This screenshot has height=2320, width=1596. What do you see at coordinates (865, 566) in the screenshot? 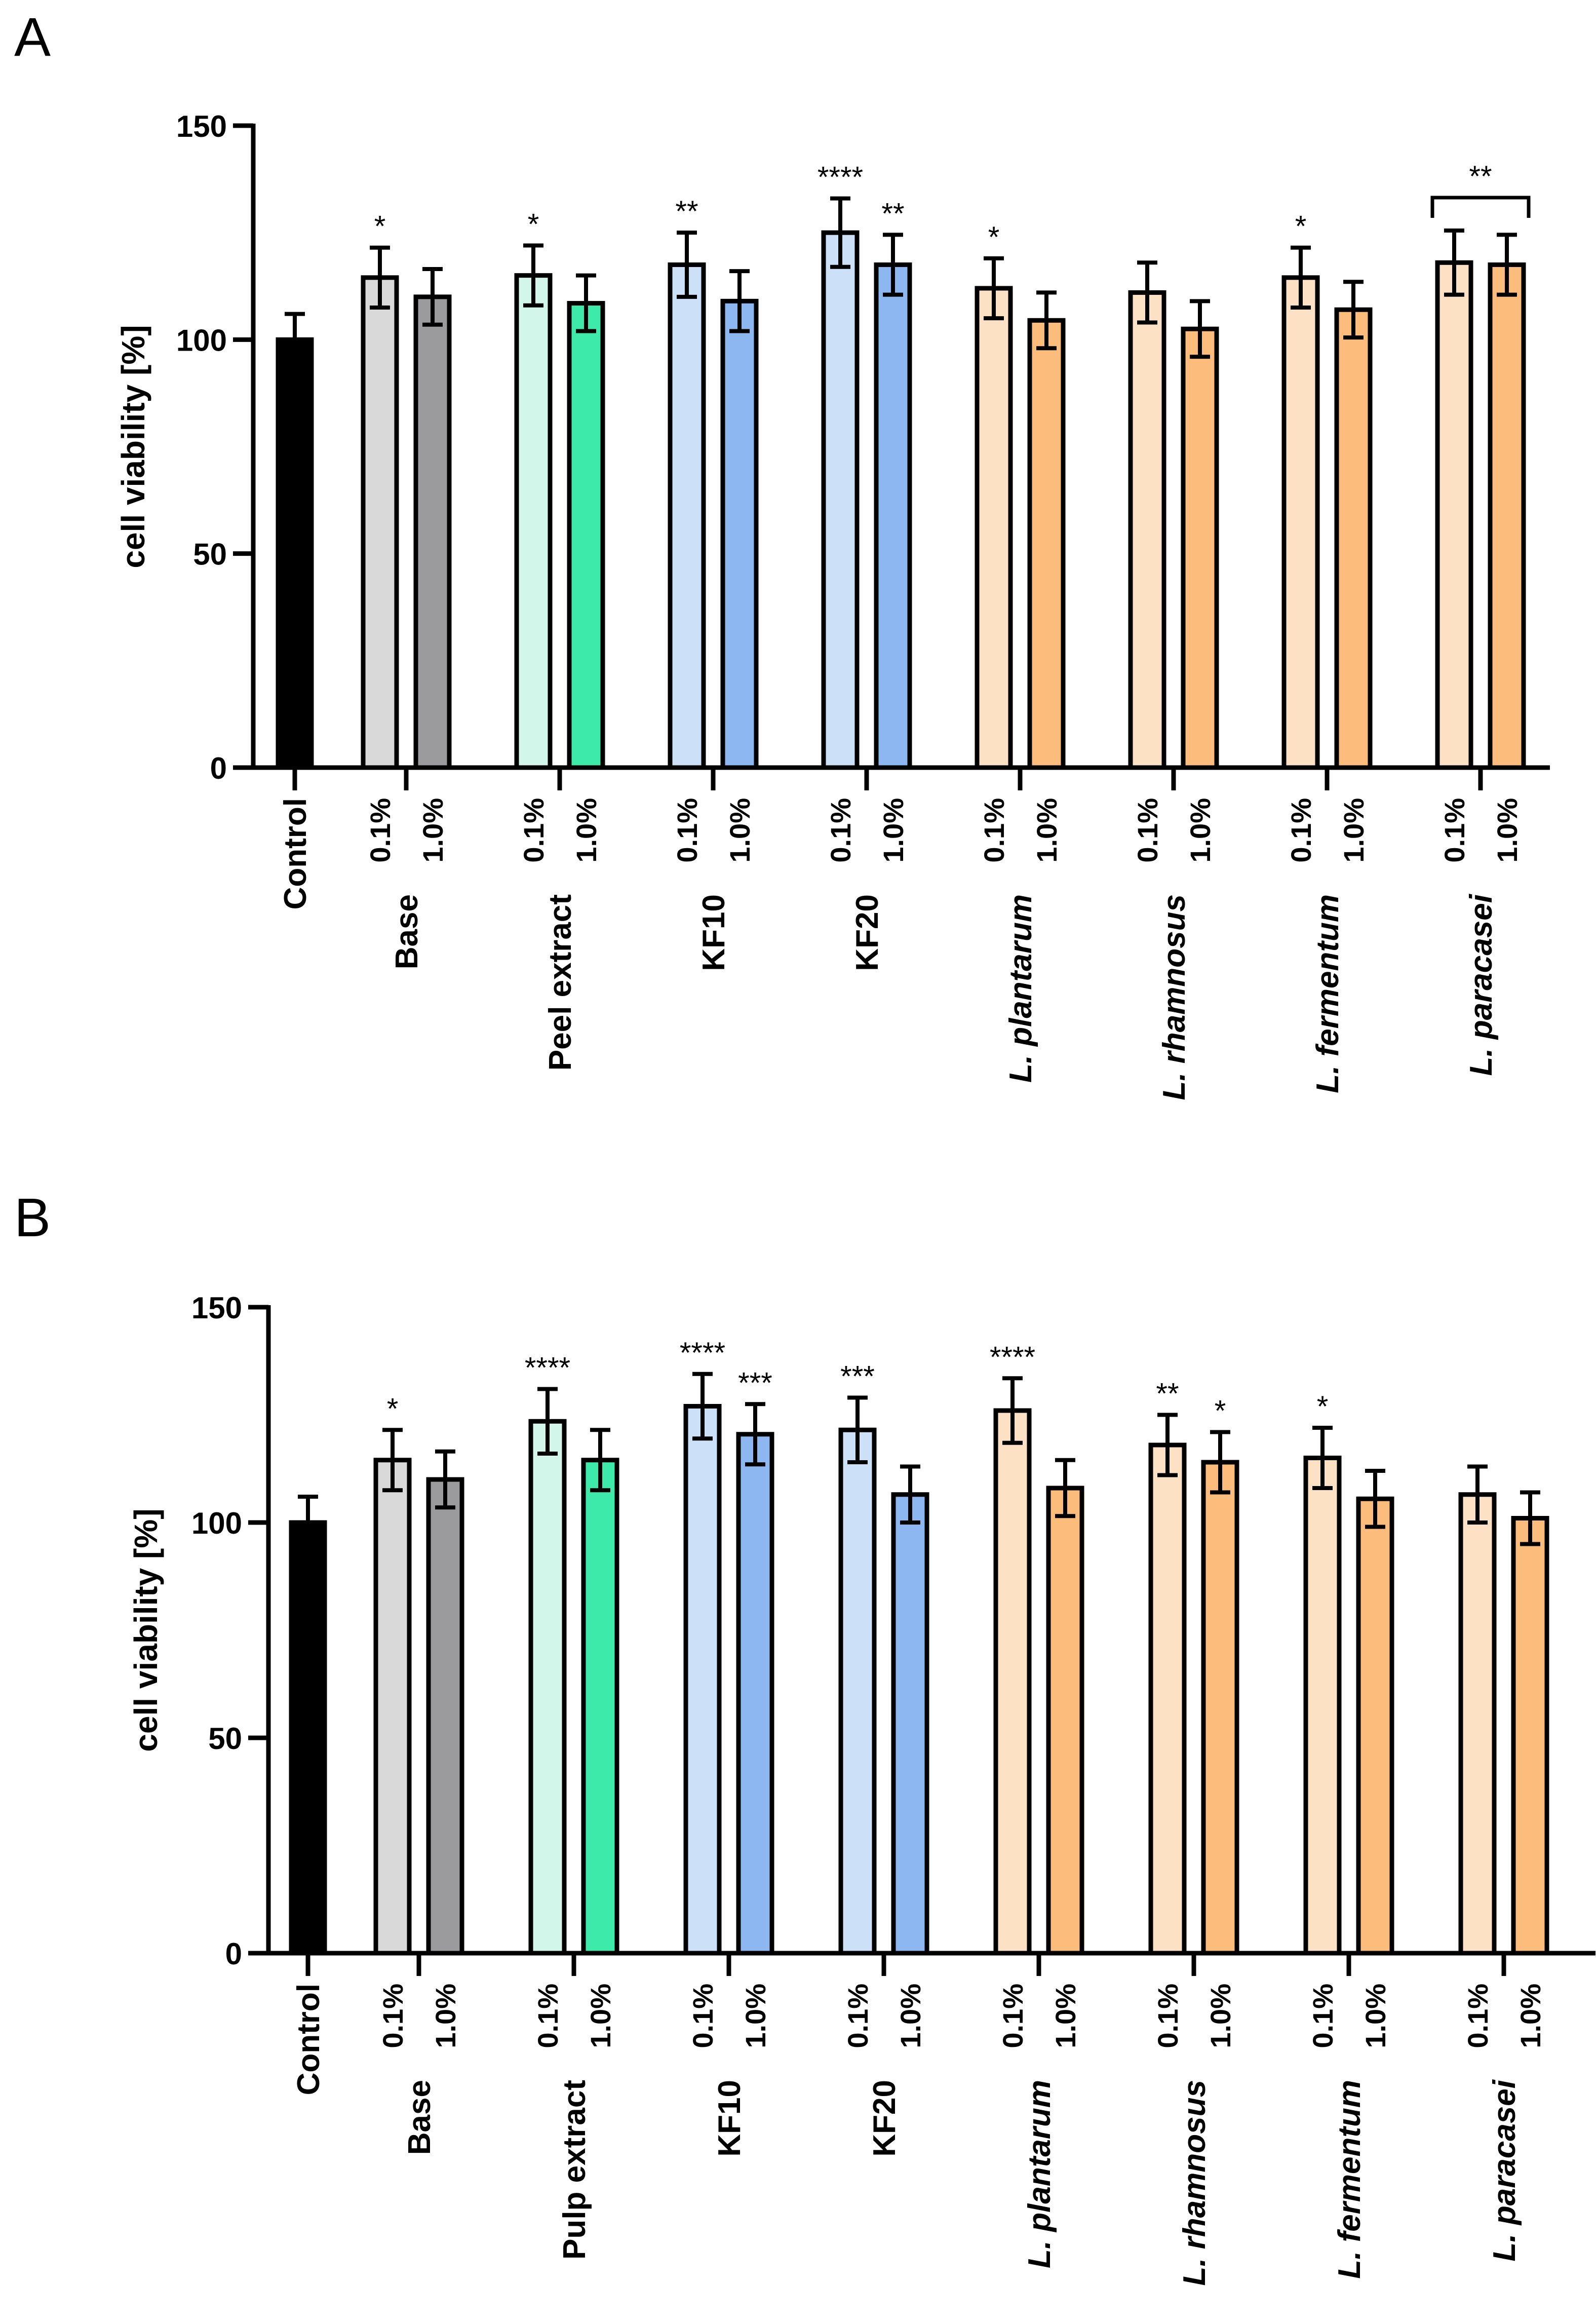
I see `bar-group-kf20: **** 0.1% ** 1.0% KF20` at bounding box center [865, 566].